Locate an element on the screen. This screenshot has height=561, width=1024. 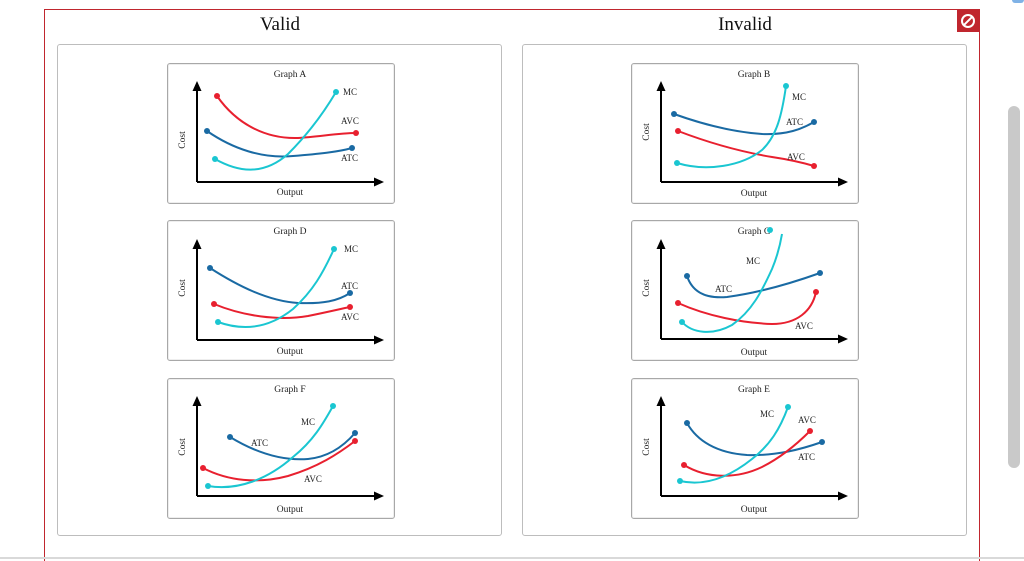
graph-card-e: Graph E Cost Output MC AVC ATC is located at coordinates (745, 448).